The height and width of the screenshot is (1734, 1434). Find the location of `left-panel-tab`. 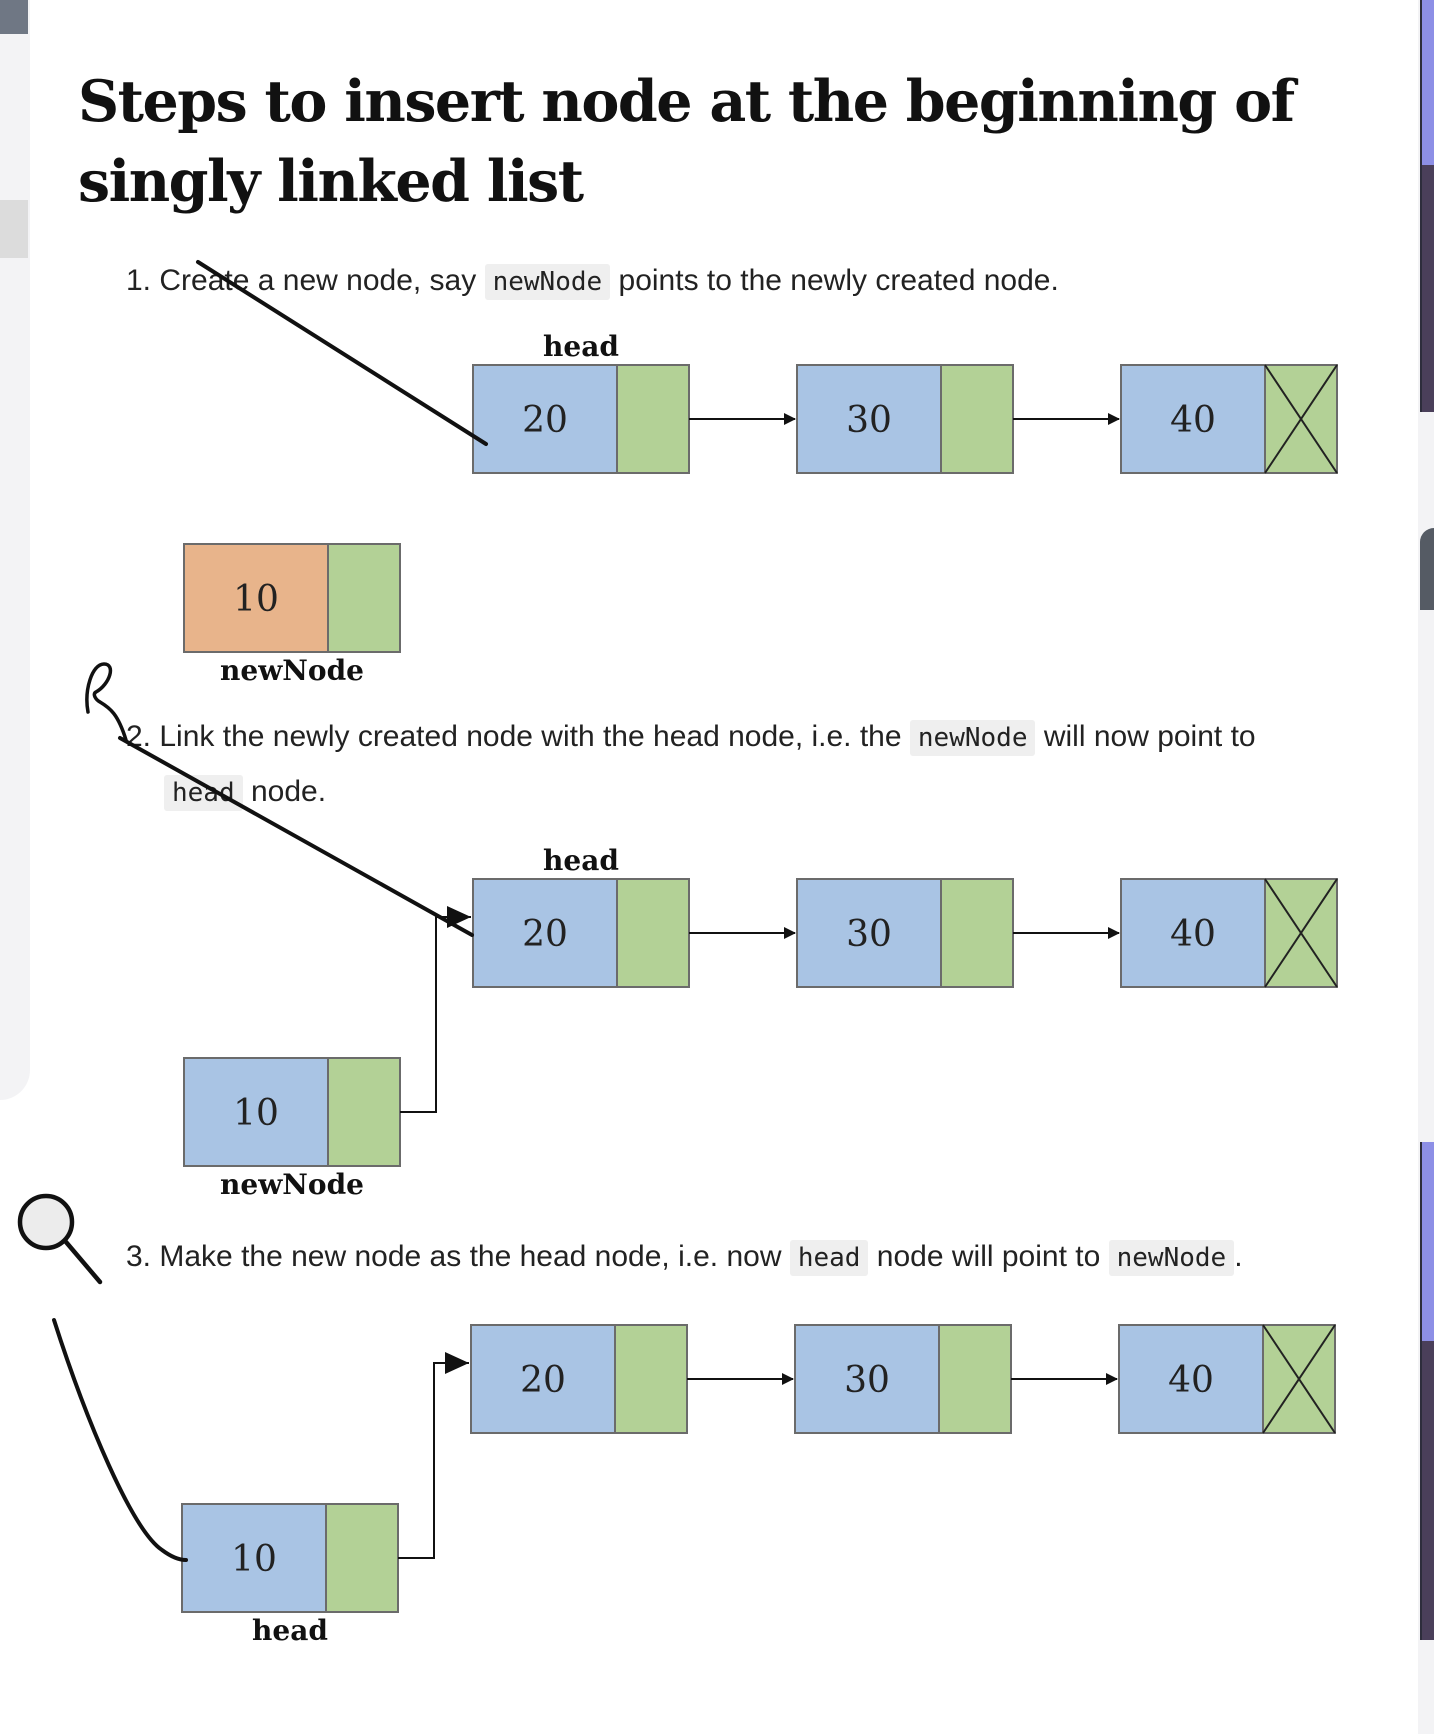

left-panel-tab is located at coordinates (14, 17).